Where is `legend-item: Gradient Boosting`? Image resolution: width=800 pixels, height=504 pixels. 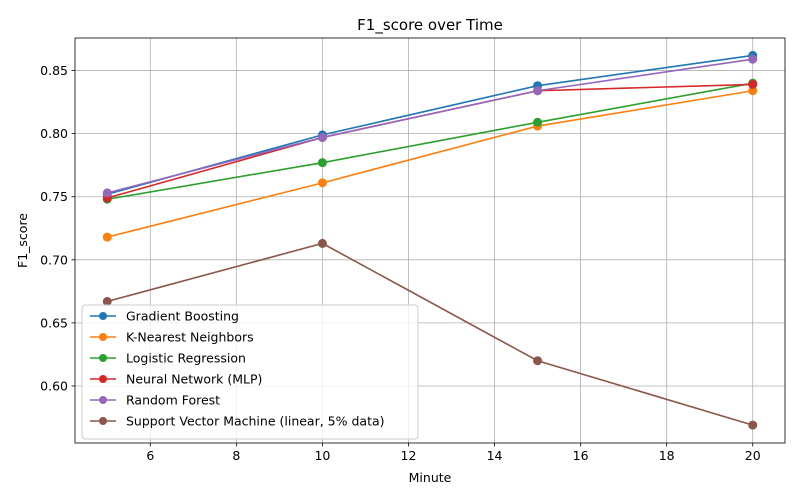 legend-item: Gradient Boosting is located at coordinates (164, 316).